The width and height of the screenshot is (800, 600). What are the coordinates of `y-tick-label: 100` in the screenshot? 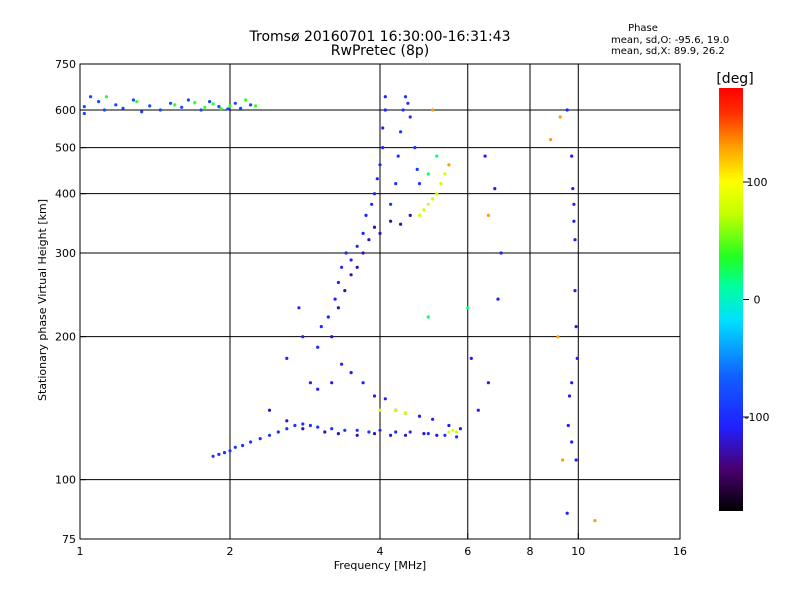 It's located at (65, 480).